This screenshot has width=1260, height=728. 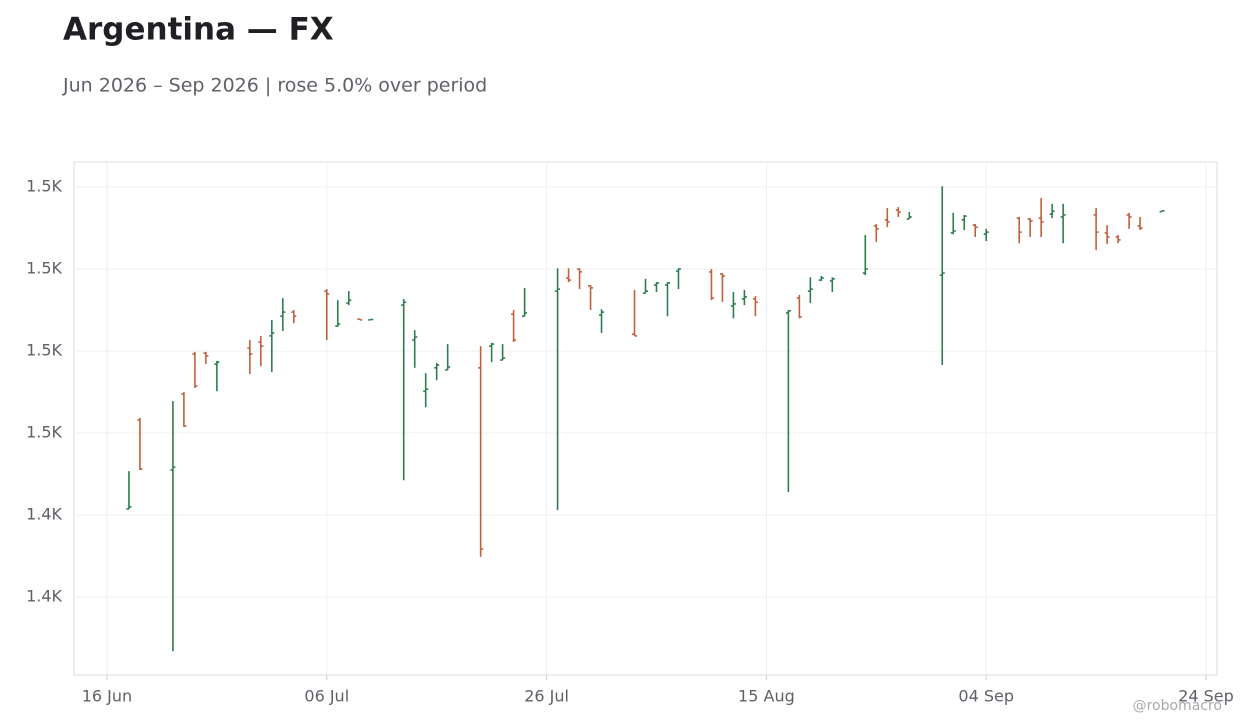 What do you see at coordinates (986, 696) in the screenshot?
I see `x-tick-label: 04 Sep` at bounding box center [986, 696].